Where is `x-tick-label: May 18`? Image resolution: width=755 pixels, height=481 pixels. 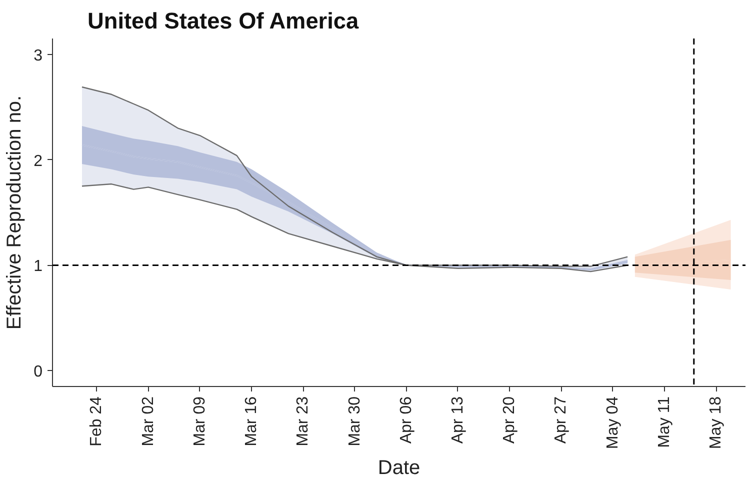
x-tick-label: May 18 is located at coordinates (716, 422).